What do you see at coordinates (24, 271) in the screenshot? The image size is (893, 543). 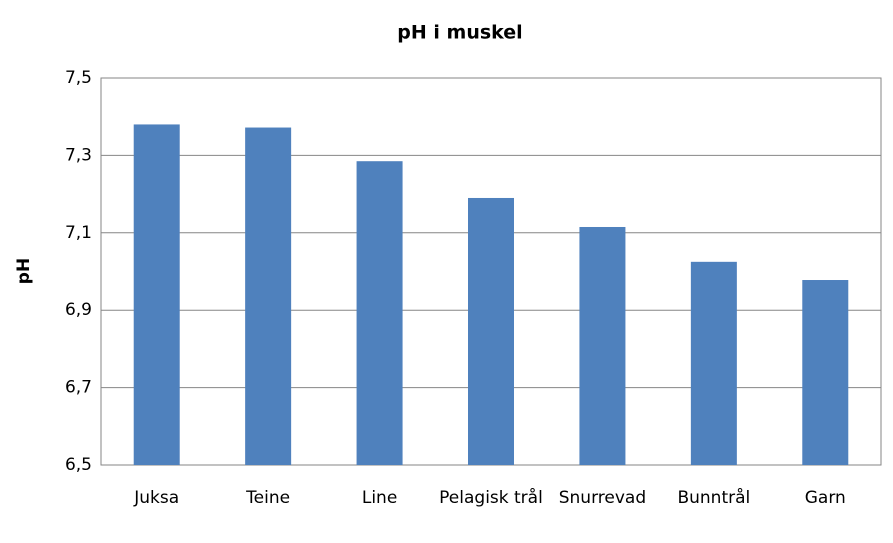 I see `y-axis-label: pH` at bounding box center [24, 271].